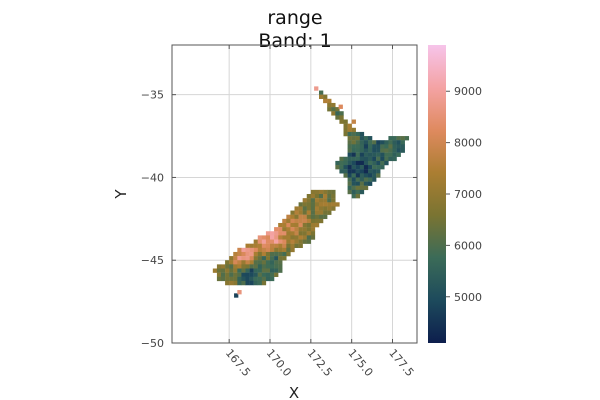 The image size is (600, 400). What do you see at coordinates (294, 392) in the screenshot?
I see `x-axis-label: X` at bounding box center [294, 392].